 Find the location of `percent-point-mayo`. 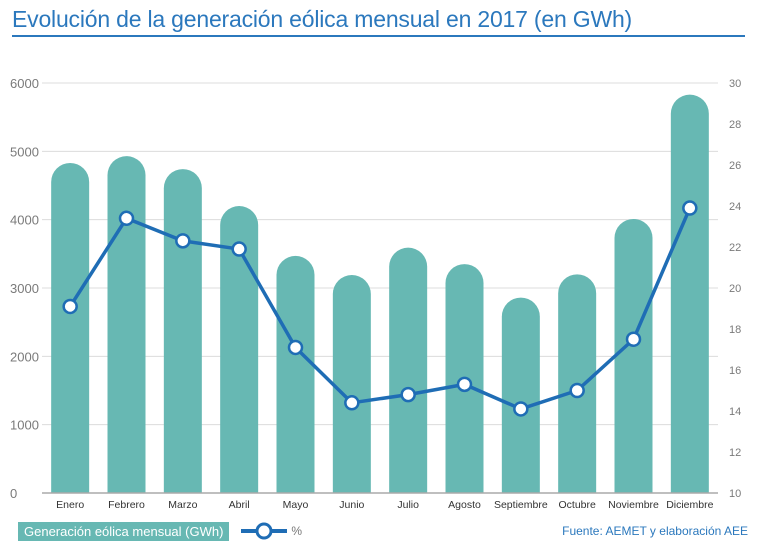

percent-point-mayo is located at coordinates (295, 347).